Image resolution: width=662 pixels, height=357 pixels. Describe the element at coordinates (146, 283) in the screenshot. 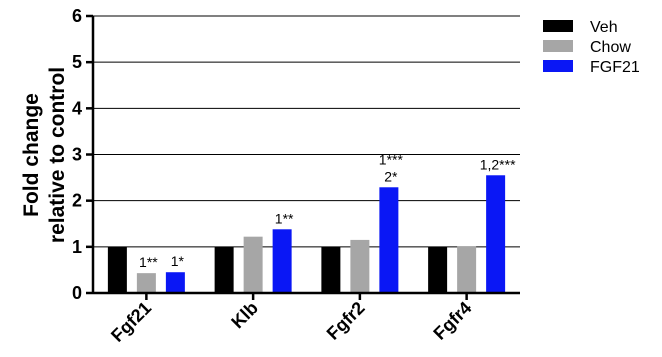

I see `bar-chow-fgf21` at that location.